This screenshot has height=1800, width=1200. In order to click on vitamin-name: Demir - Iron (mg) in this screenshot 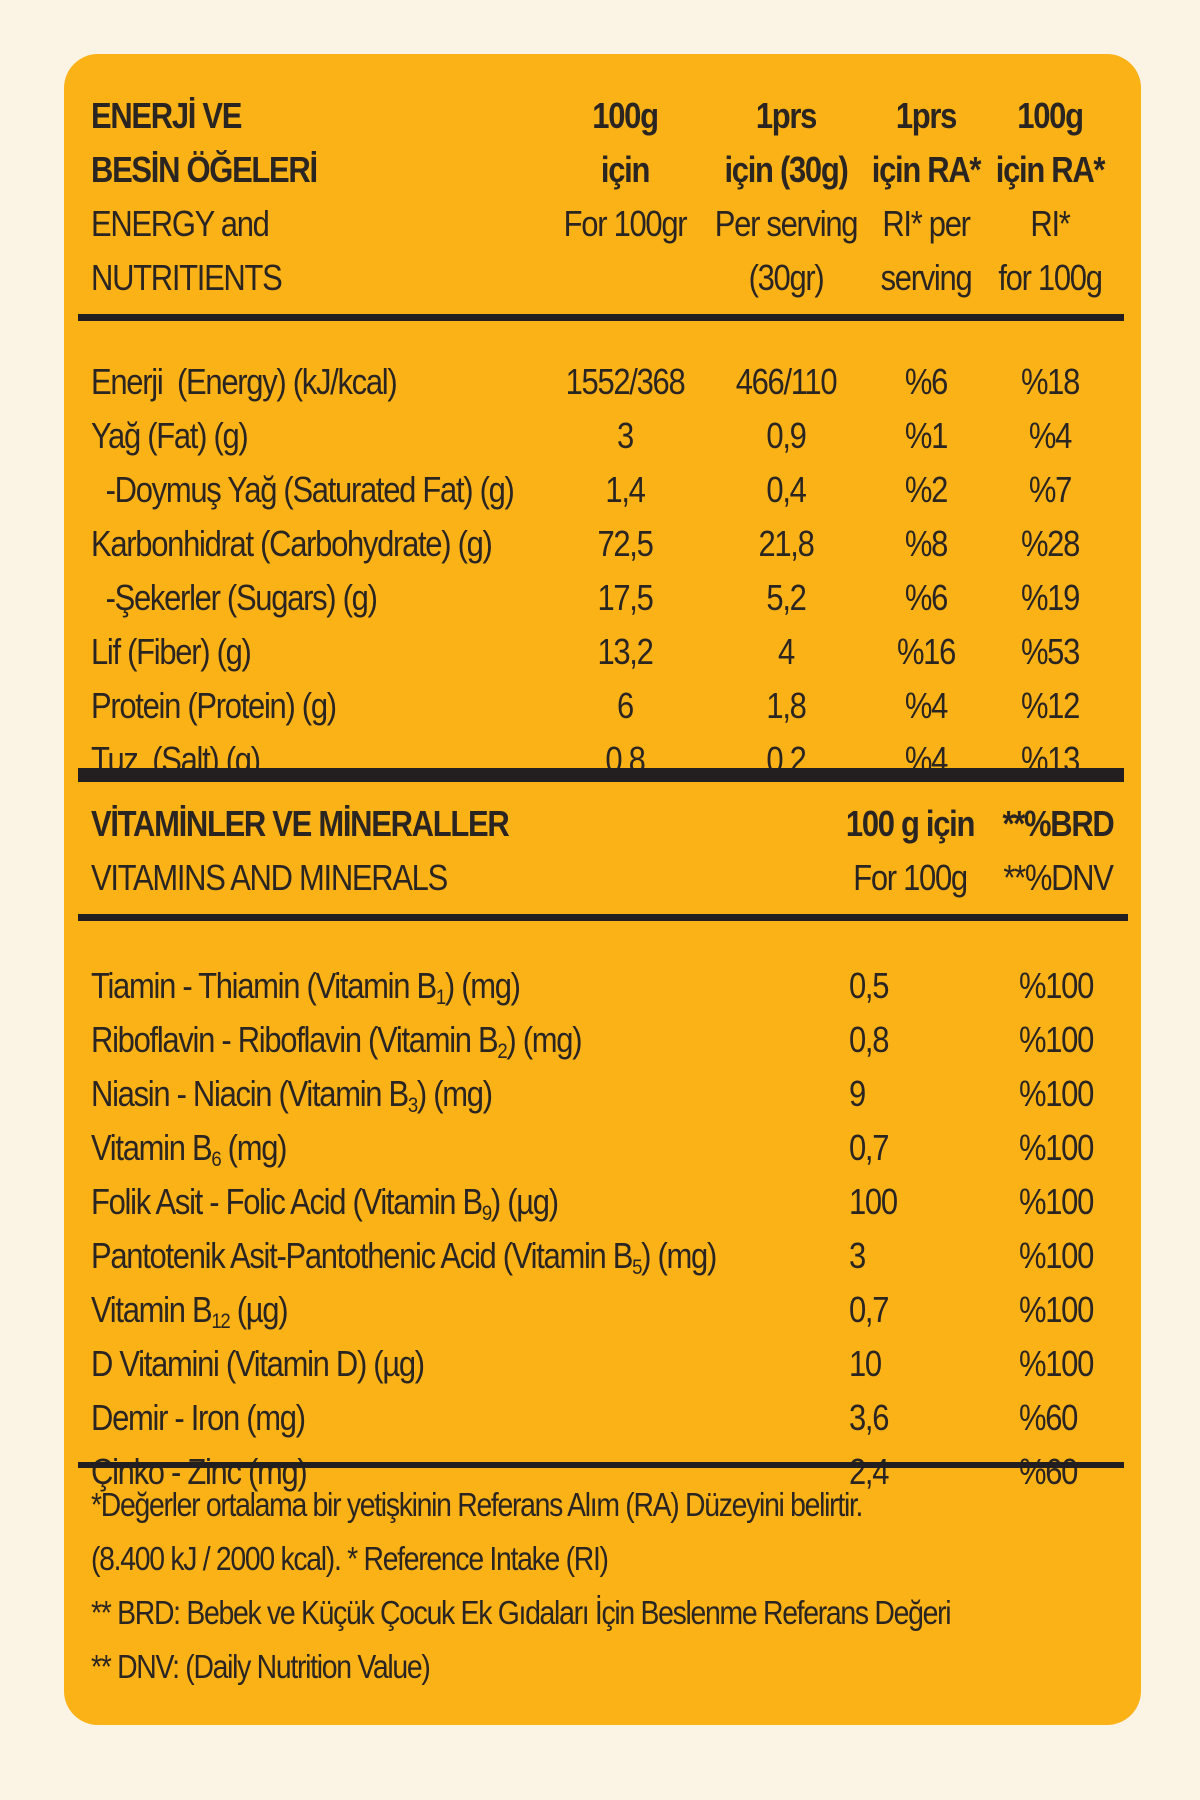, I will do `click(198, 1418)`.